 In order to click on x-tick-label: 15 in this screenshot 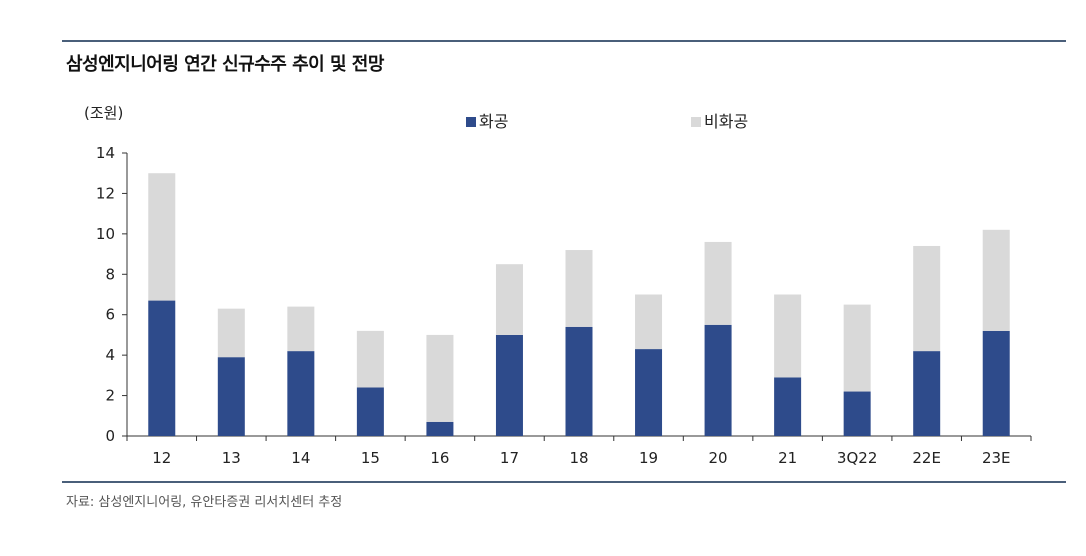, I will do `click(370, 458)`.